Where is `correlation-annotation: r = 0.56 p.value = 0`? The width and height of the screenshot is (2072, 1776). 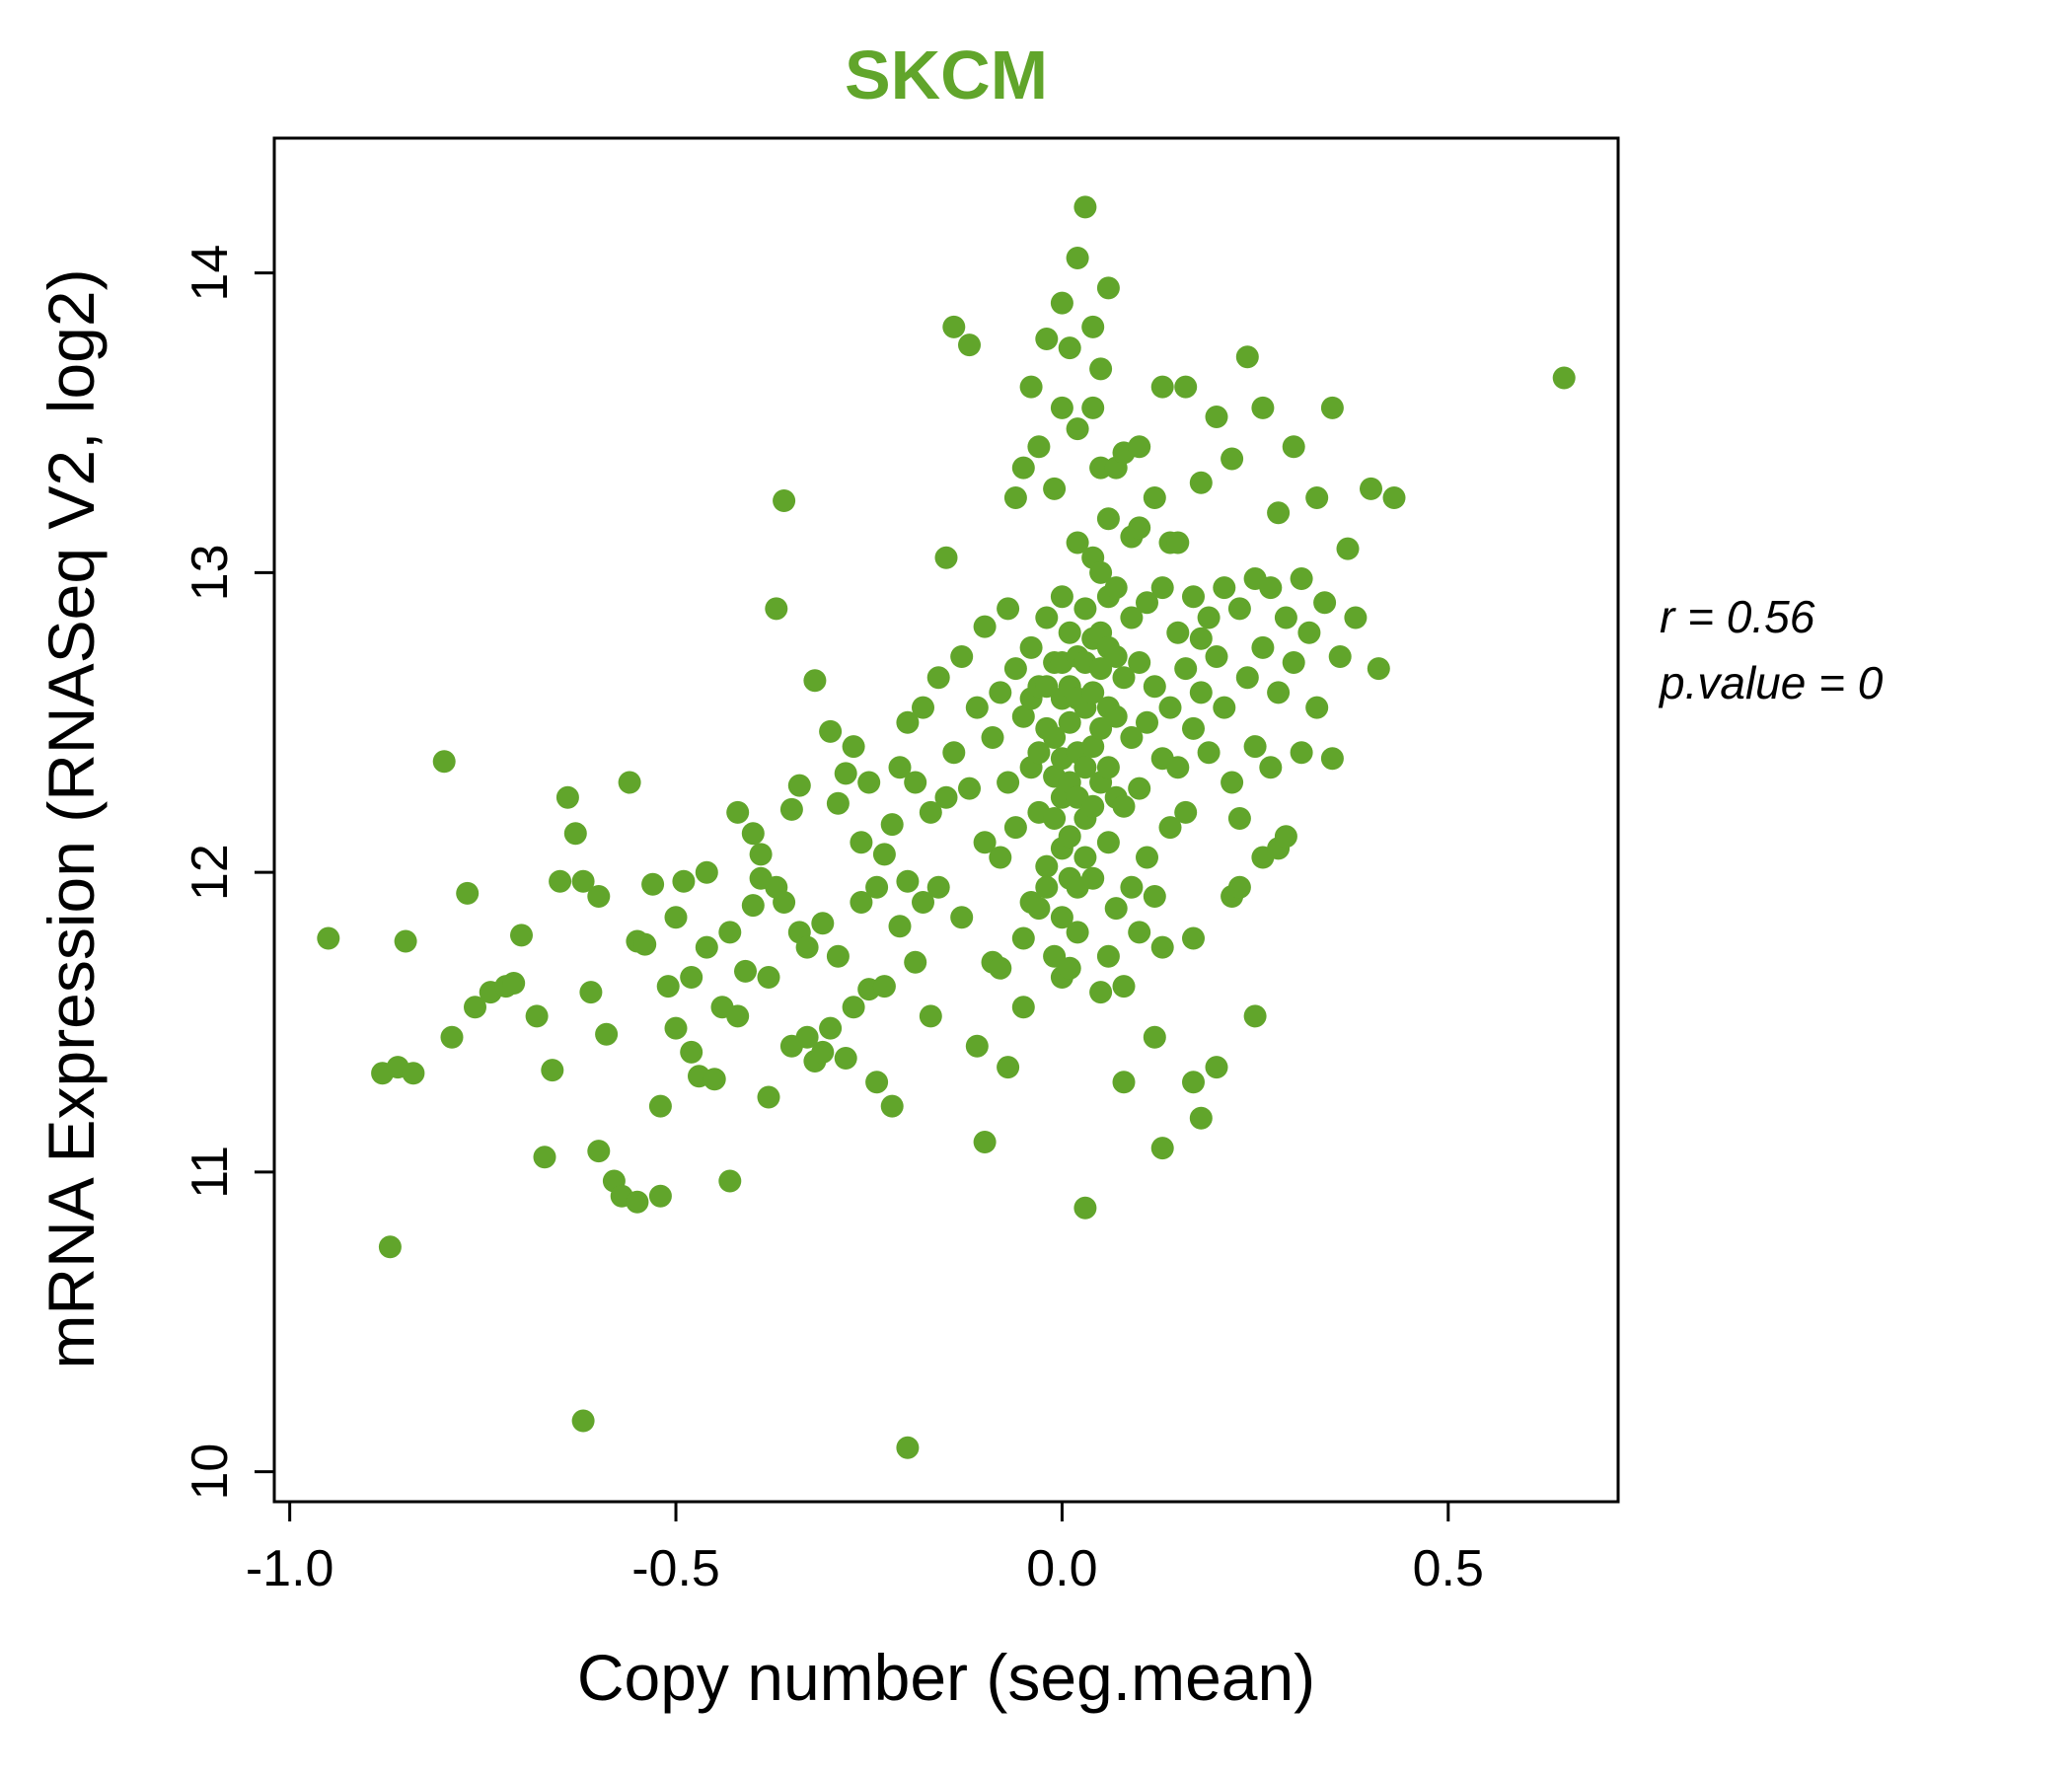
correlation-annotation: r = 0.56 p.value = 0 is located at coordinates (1772, 650).